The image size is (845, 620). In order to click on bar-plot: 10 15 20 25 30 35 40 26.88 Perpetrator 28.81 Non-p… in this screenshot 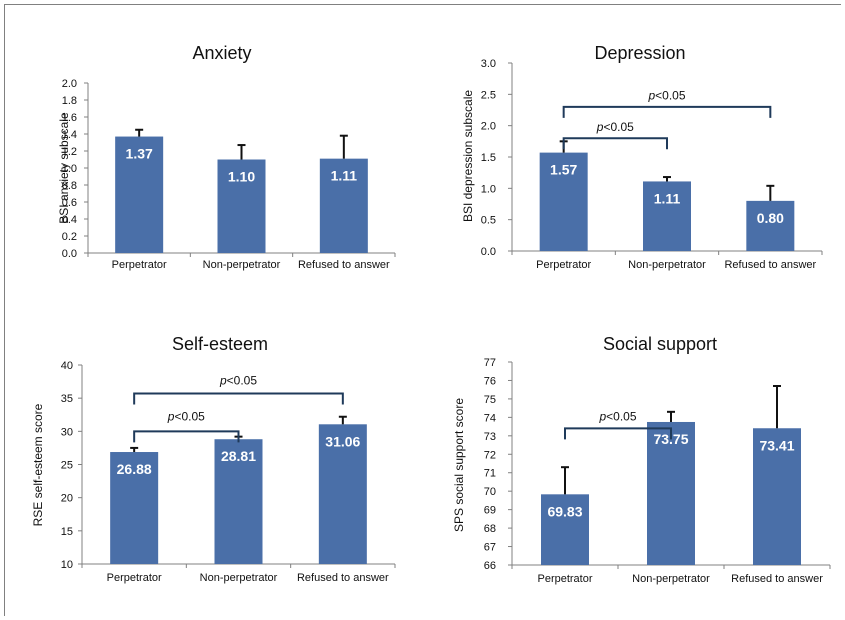, I will do `click(228, 472)`.